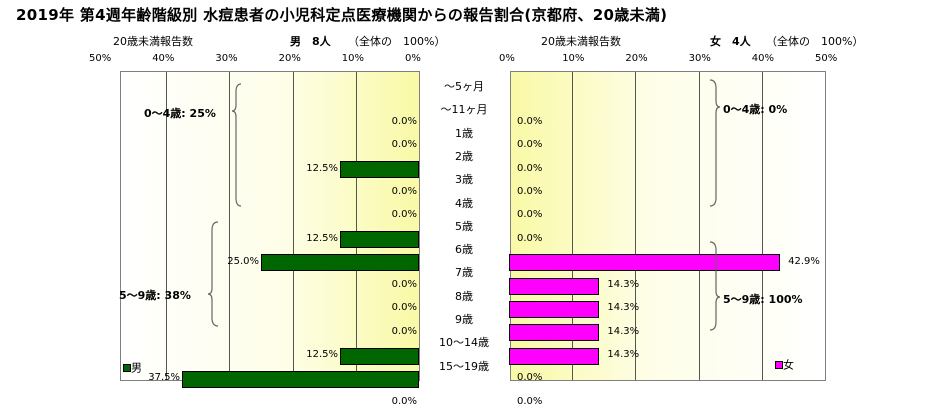  What do you see at coordinates (826, 58) in the screenshot?
I see `female-tick-label: 50%` at bounding box center [826, 58].